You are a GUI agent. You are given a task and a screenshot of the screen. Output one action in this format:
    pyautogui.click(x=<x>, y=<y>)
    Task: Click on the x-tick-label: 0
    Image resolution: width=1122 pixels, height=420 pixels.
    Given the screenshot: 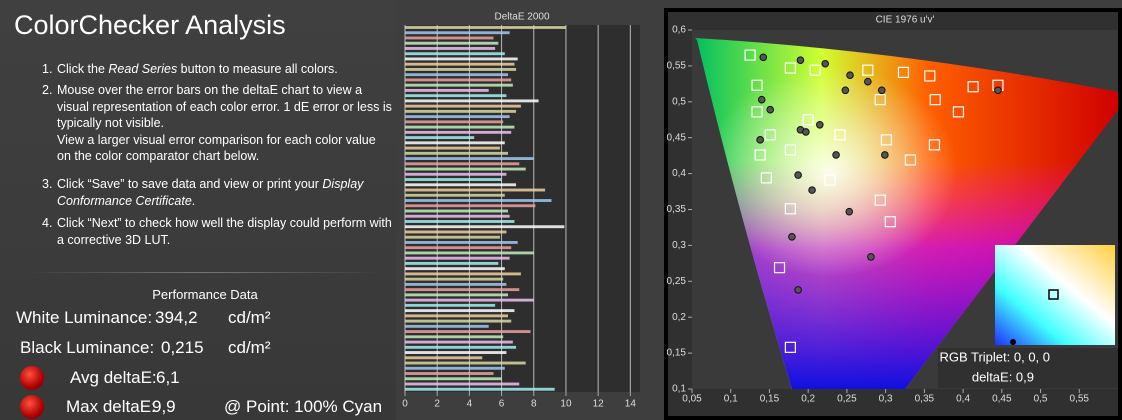 What is the action you would take?
    pyautogui.click(x=405, y=404)
    